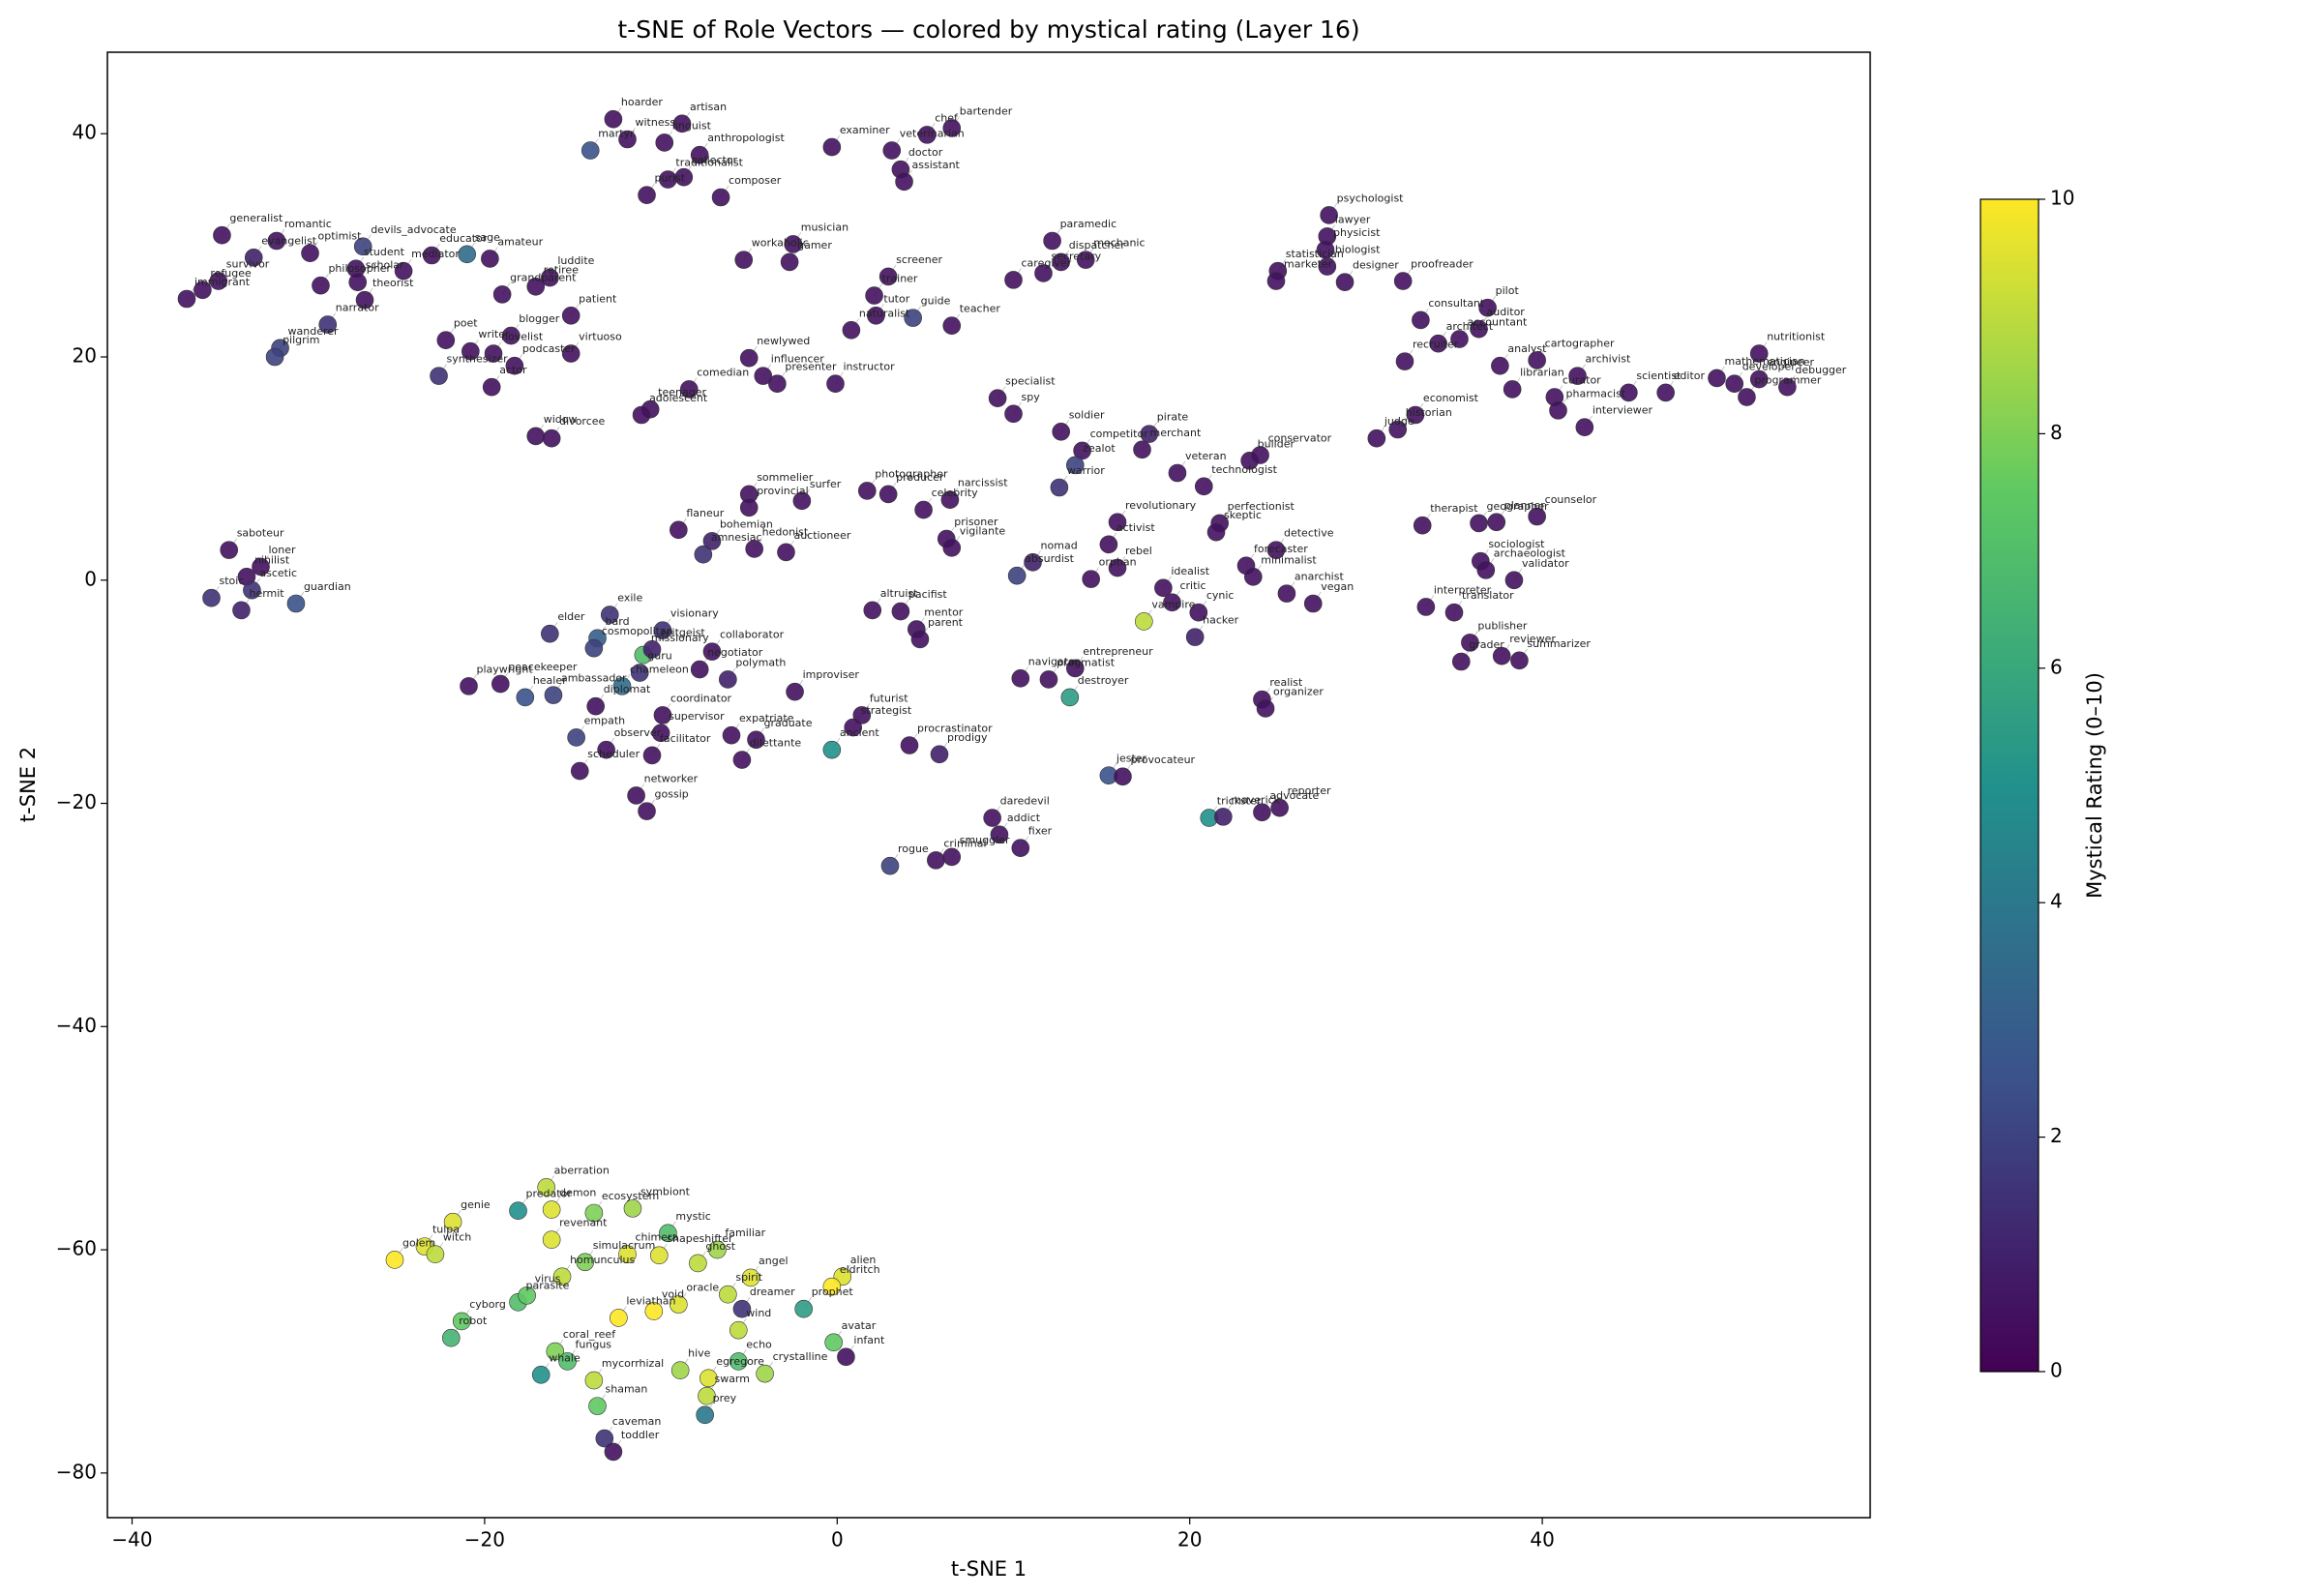 The width and height of the screenshot is (2322, 1596). I want to click on point-label: sage, so click(487, 237).